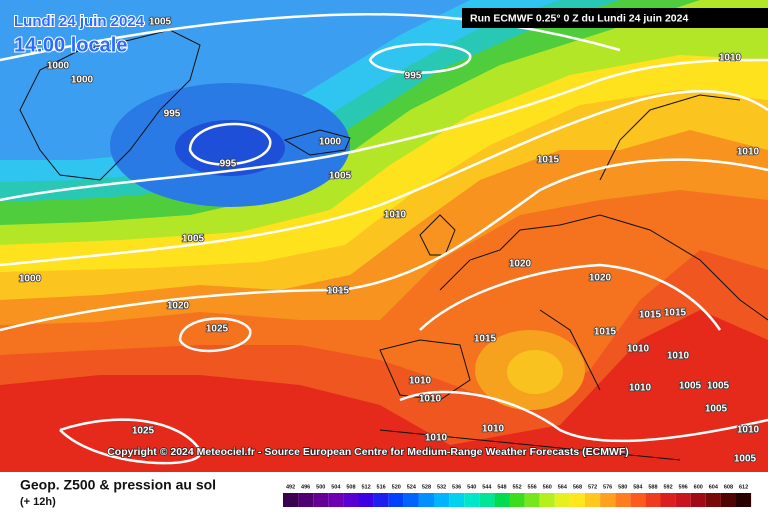 The width and height of the screenshot is (768, 512). Describe the element at coordinates (638, 487) in the screenshot. I see `legend-label: 584` at that location.